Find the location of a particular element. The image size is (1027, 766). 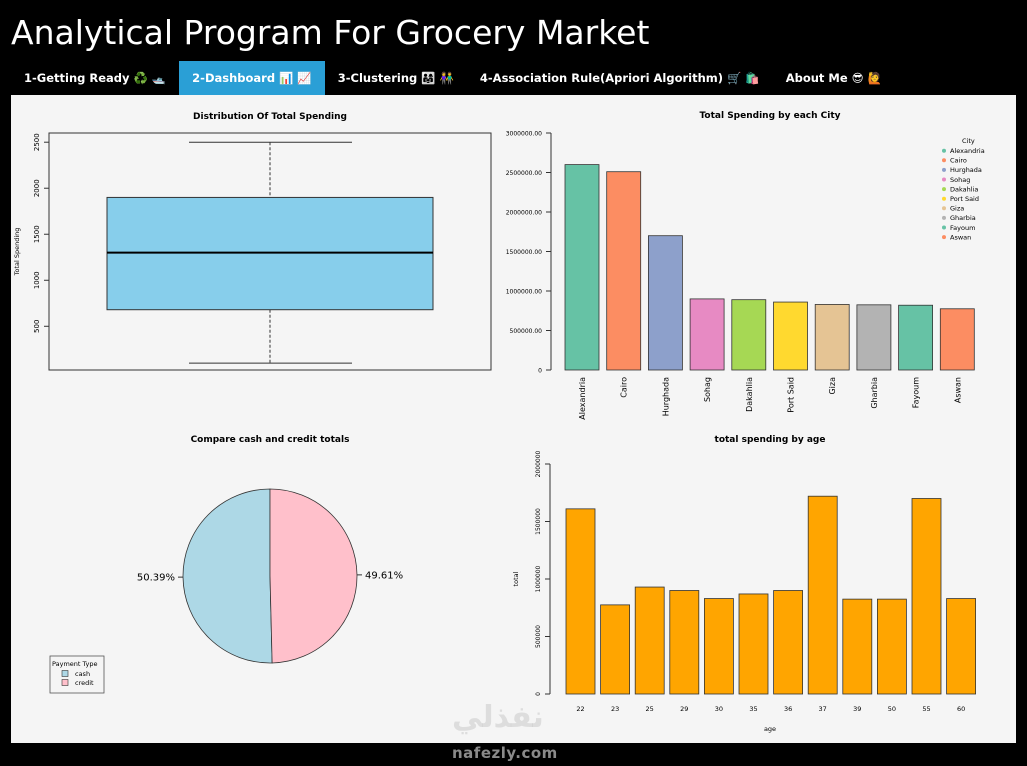

age-y-tick-label: 0 is located at coordinates (538, 694).